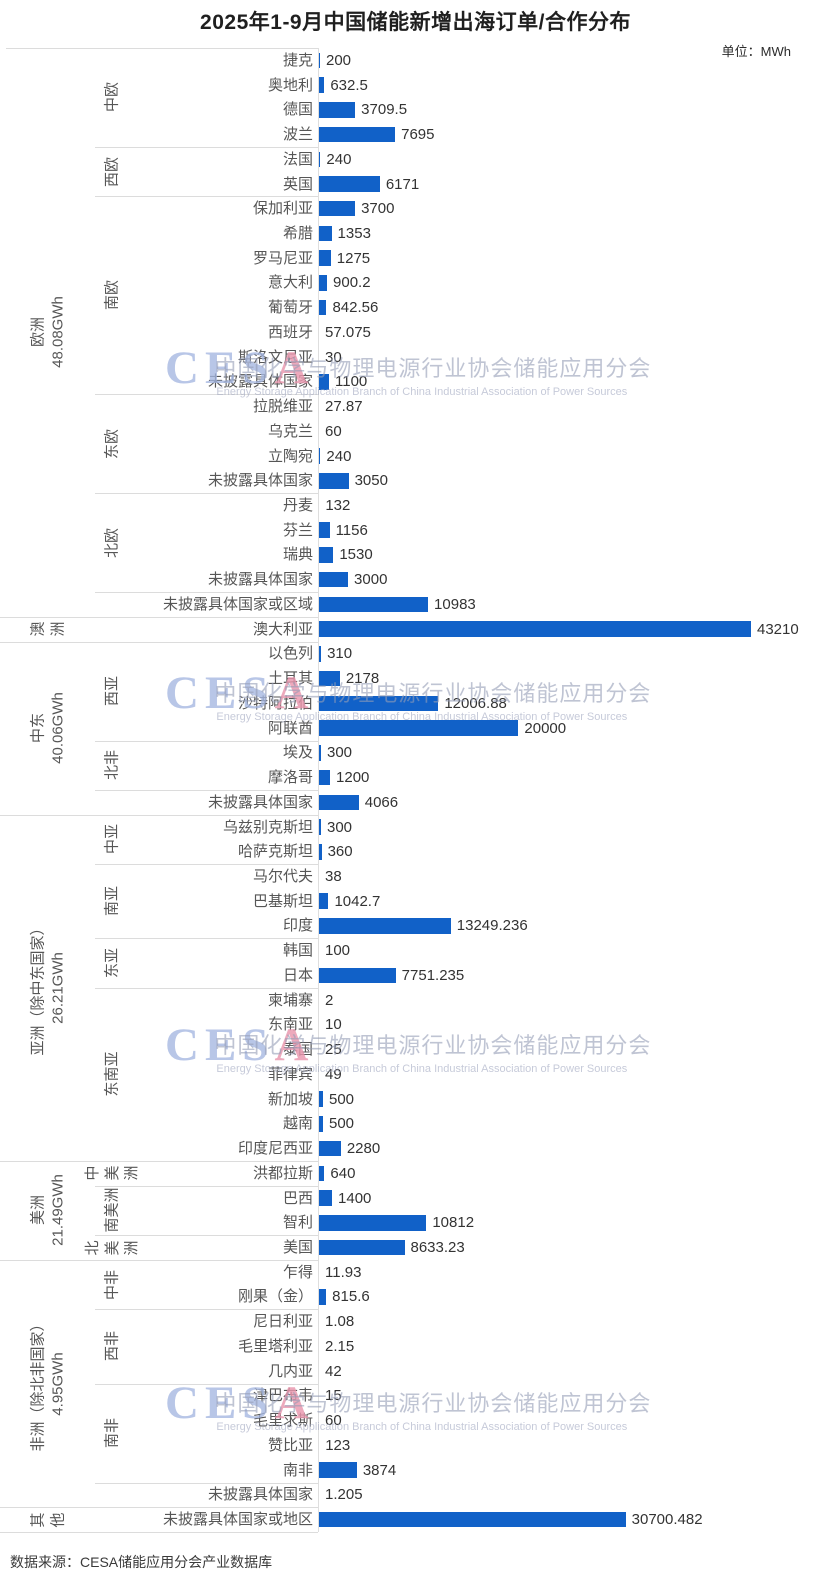 Image resolution: width=831 pixels, height=1589 pixels. I want to click on subregion-label: 南美洲, so click(111, 1210).